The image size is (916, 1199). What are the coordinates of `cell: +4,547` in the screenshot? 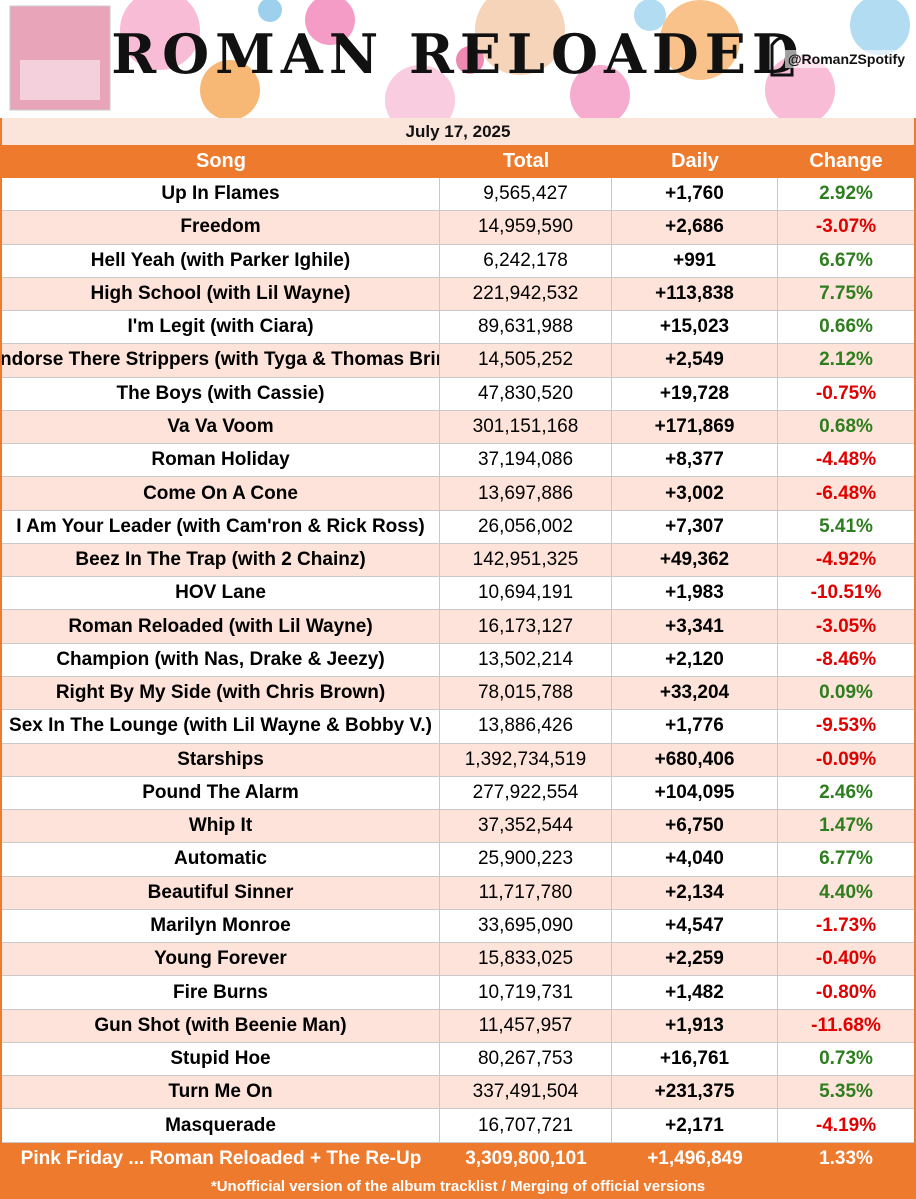 It's located at (695, 926).